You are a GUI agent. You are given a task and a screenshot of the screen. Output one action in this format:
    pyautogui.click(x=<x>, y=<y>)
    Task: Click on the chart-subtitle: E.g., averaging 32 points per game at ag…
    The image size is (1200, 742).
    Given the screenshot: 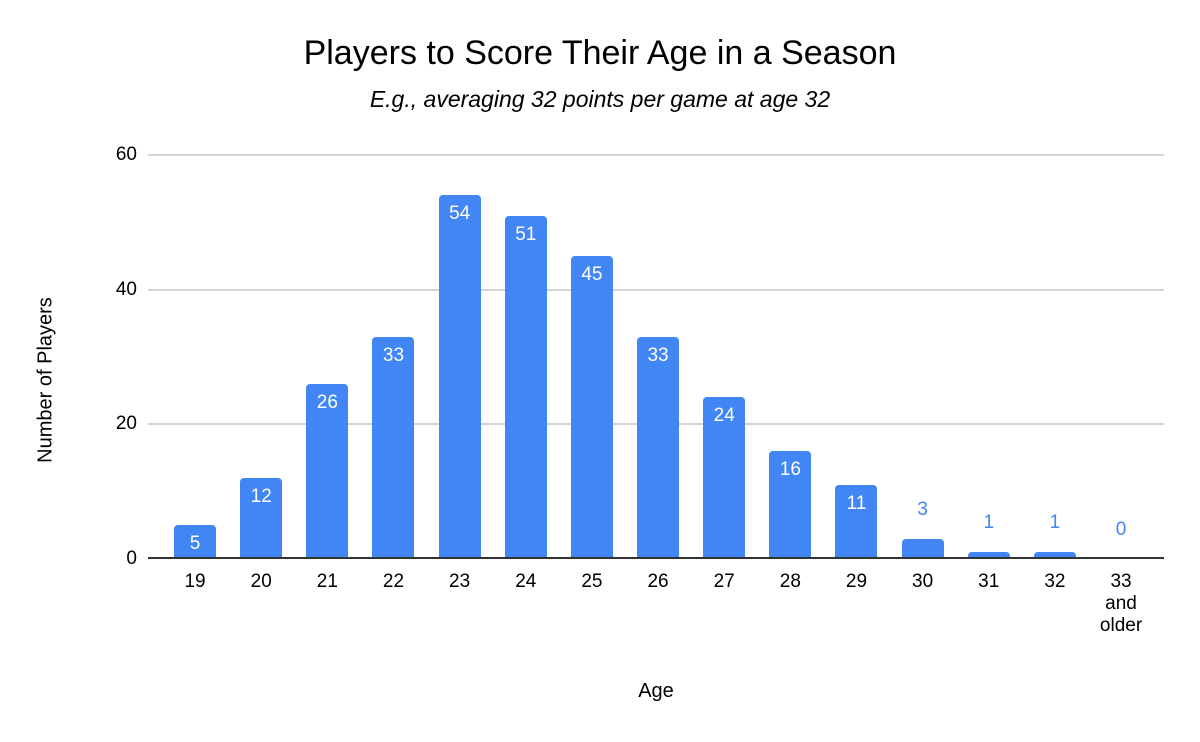 What is the action you would take?
    pyautogui.click(x=600, y=99)
    